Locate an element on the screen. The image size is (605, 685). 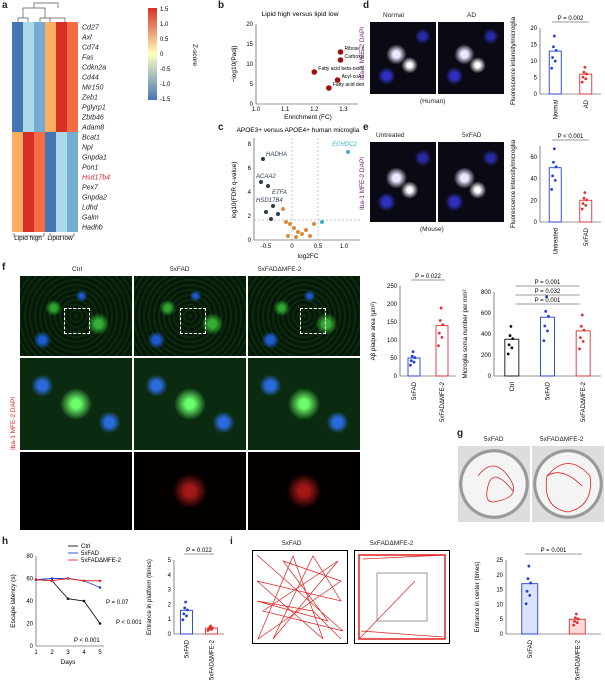
enrichment-point is located at coordinates (340, 52).